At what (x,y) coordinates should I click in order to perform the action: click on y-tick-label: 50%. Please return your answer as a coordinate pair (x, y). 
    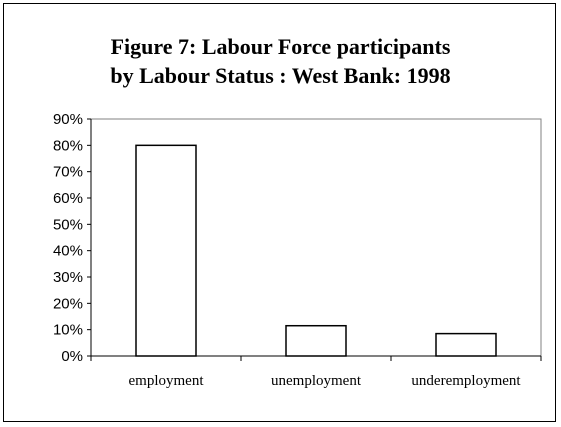
    Looking at the image, I should click on (68, 224).